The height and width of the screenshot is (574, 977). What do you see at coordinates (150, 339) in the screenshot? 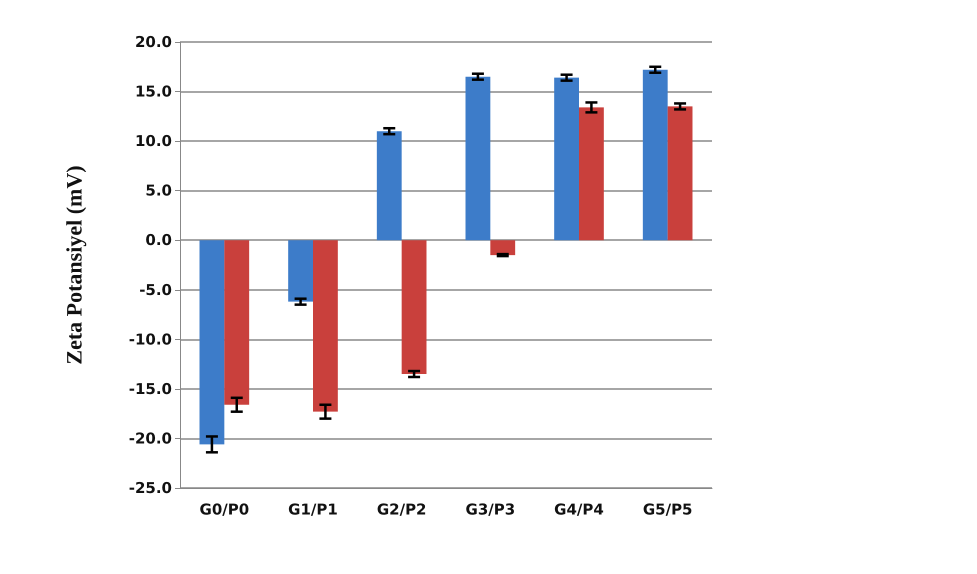
I see `y-tick-label: -10.0` at bounding box center [150, 339].